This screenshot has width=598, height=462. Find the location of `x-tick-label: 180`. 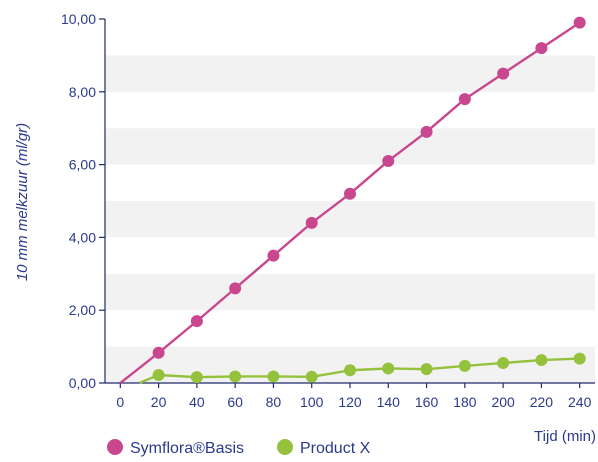

x-tick-label: 180 is located at coordinates (465, 402).